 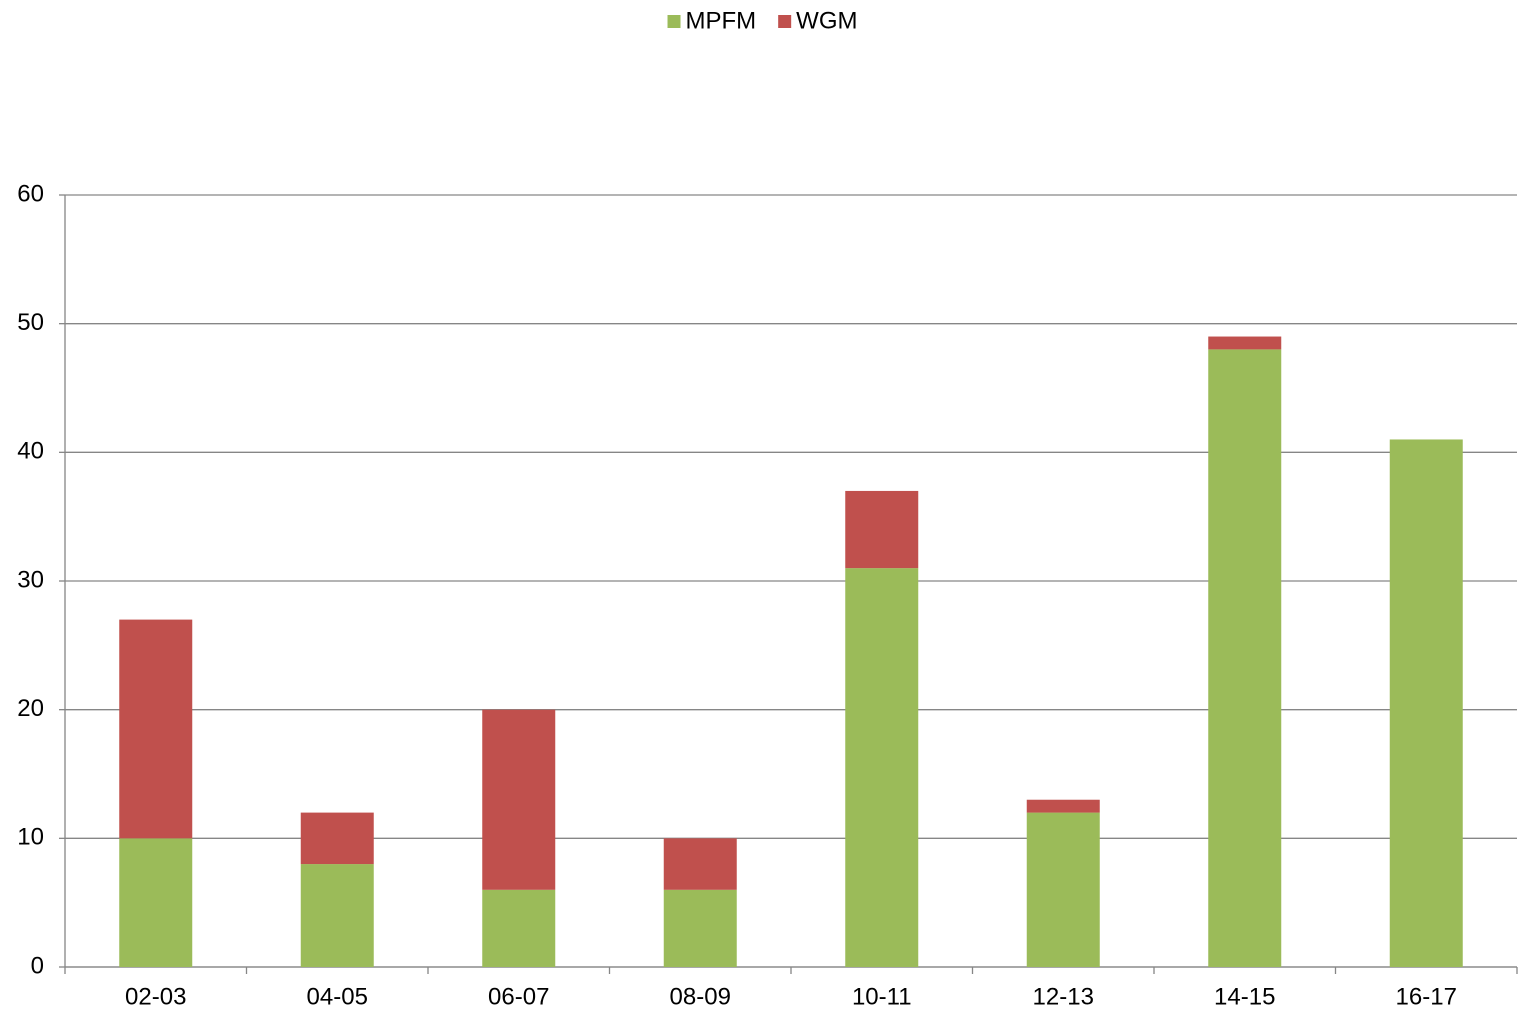 I want to click on x-tick-label: 10-11, so click(x=882, y=996).